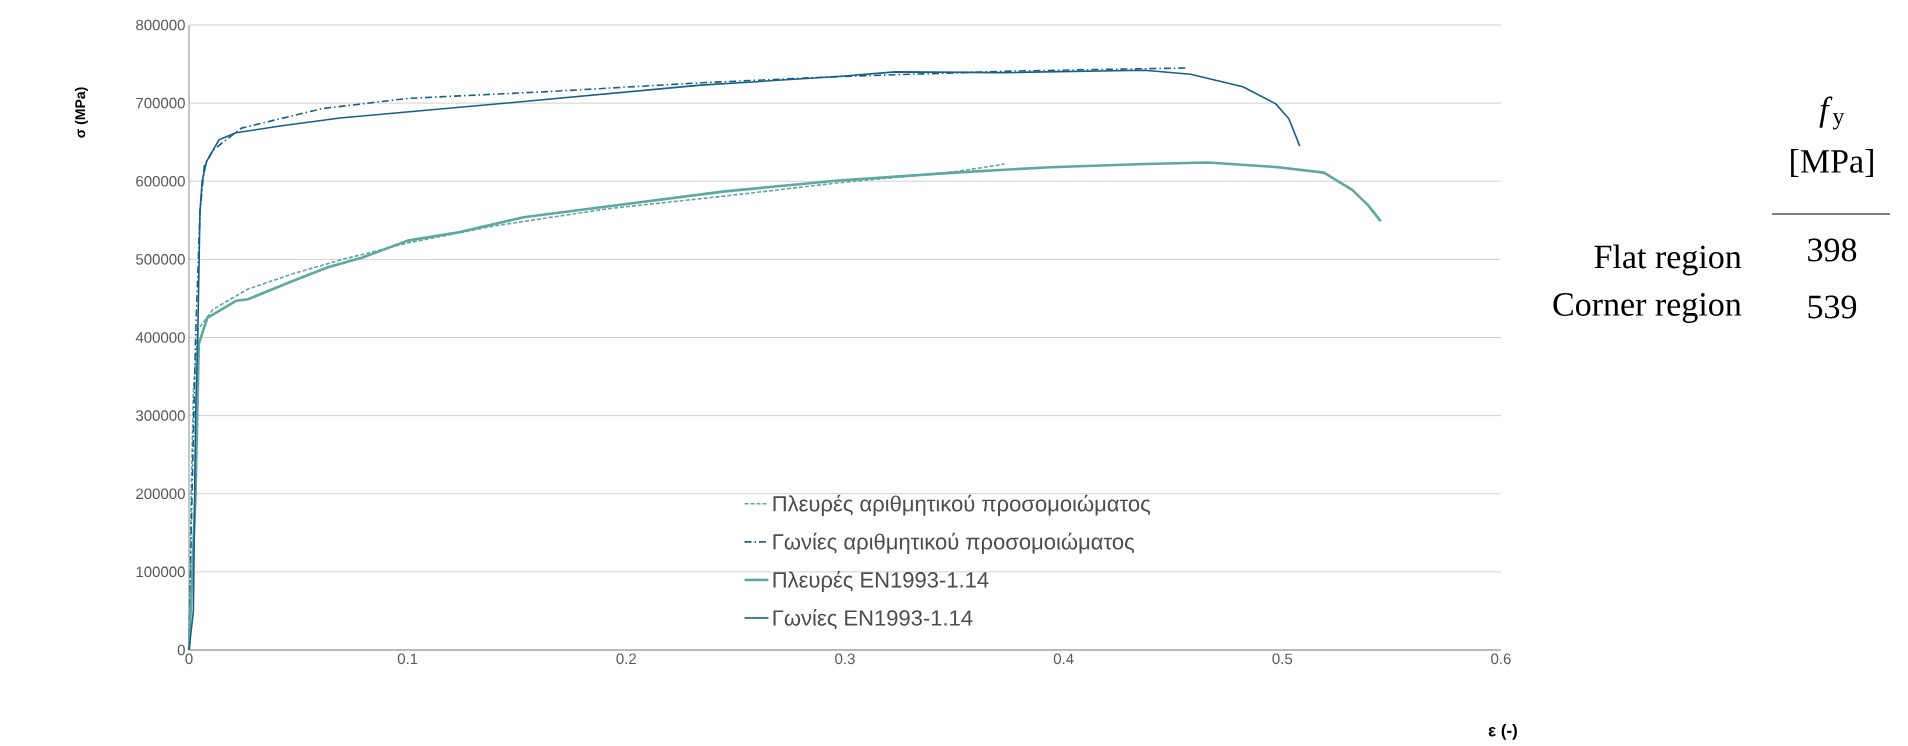  Describe the element at coordinates (1647, 308) in the screenshot. I see `text: Corner region` at that location.